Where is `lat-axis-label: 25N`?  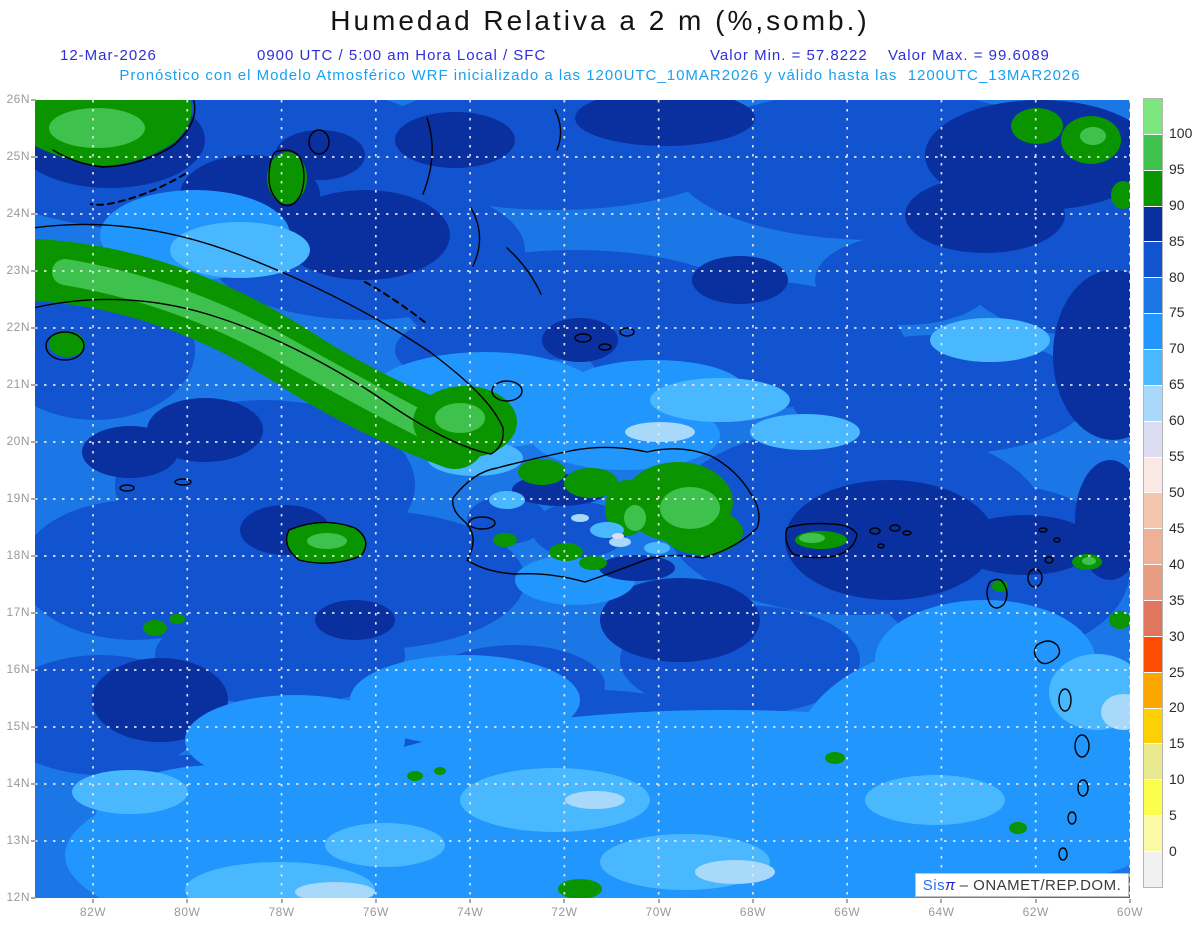 lat-axis-label: 25N is located at coordinates (18, 156).